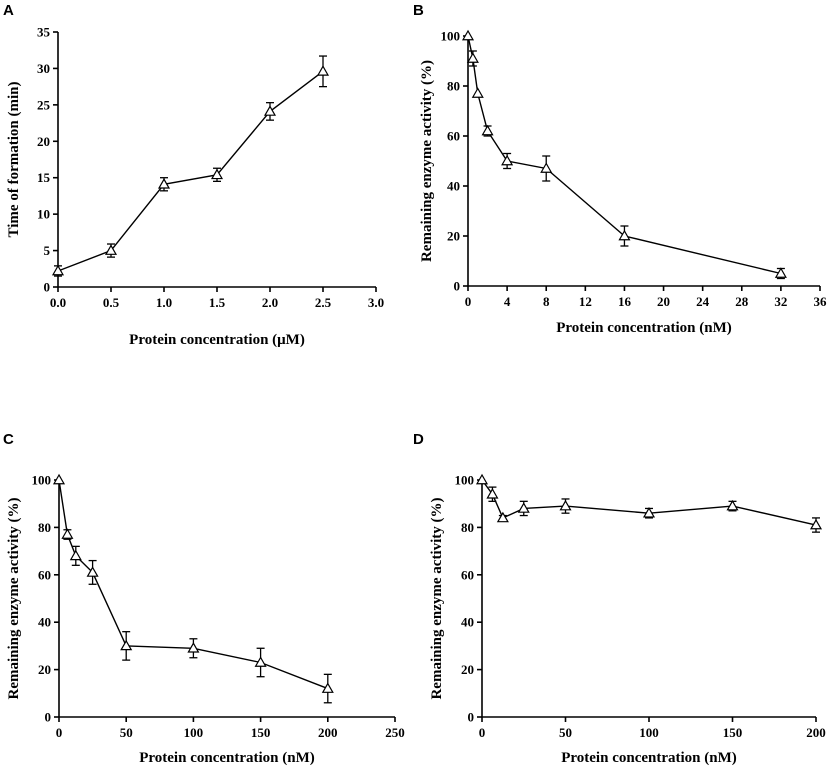 The image size is (829, 769). What do you see at coordinates (821, 301) in the screenshot?
I see `x-tick-label: 36` at bounding box center [821, 301].